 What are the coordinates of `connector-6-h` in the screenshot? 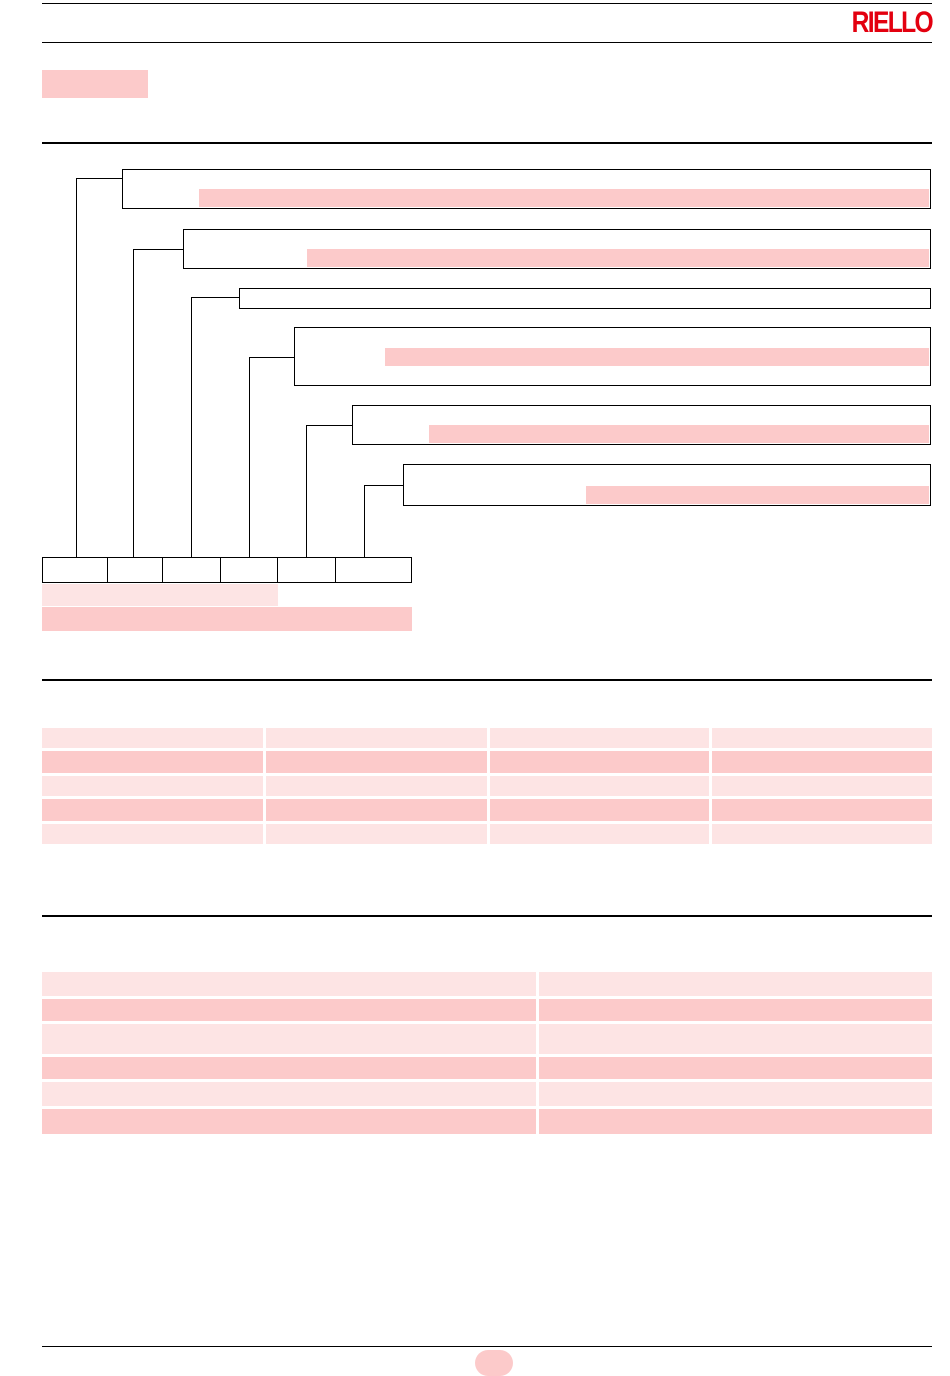 It's located at (384, 485).